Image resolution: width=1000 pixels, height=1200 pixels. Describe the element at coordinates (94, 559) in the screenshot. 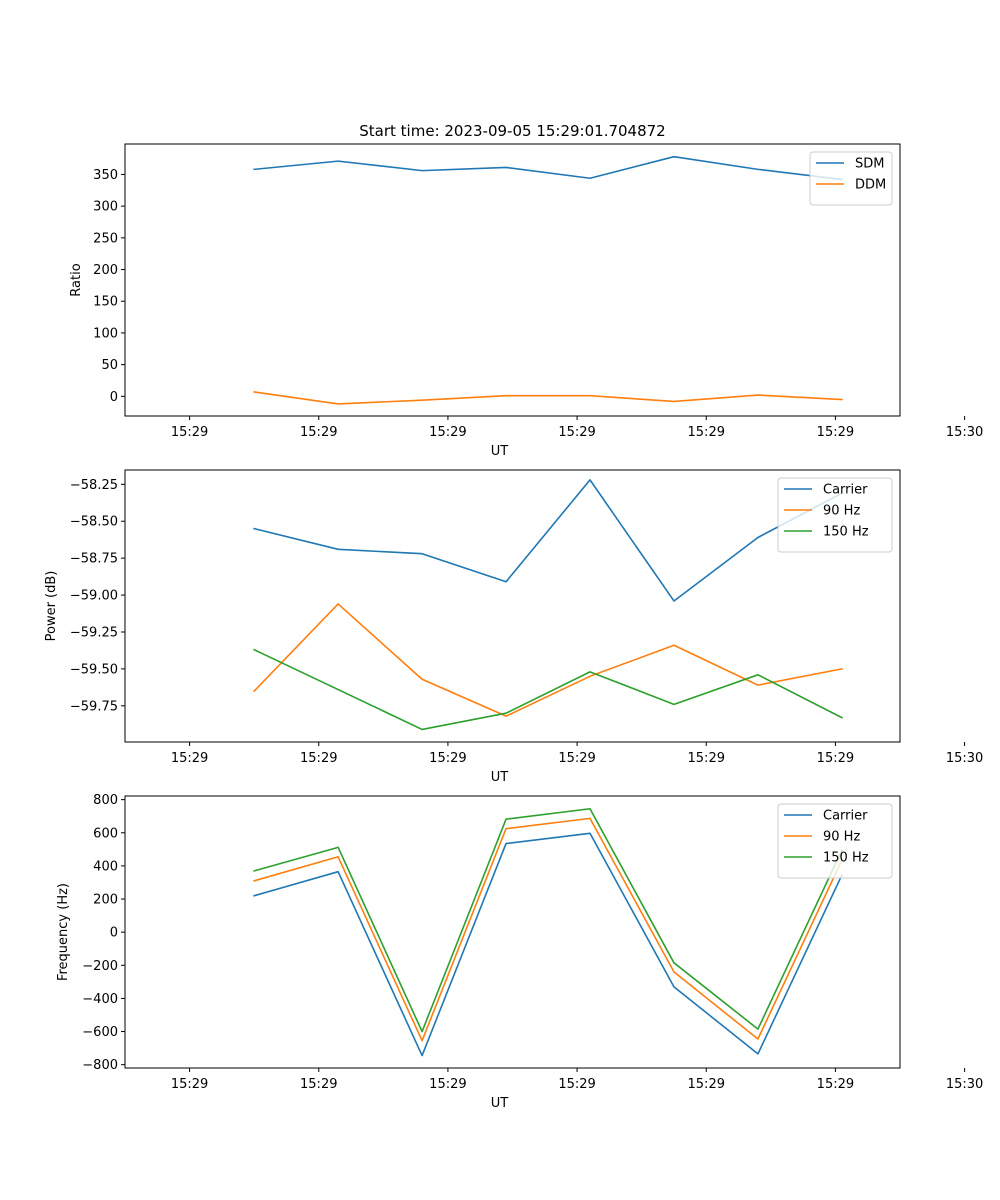

I see `chart-2-ytick-label: −58.75` at that location.